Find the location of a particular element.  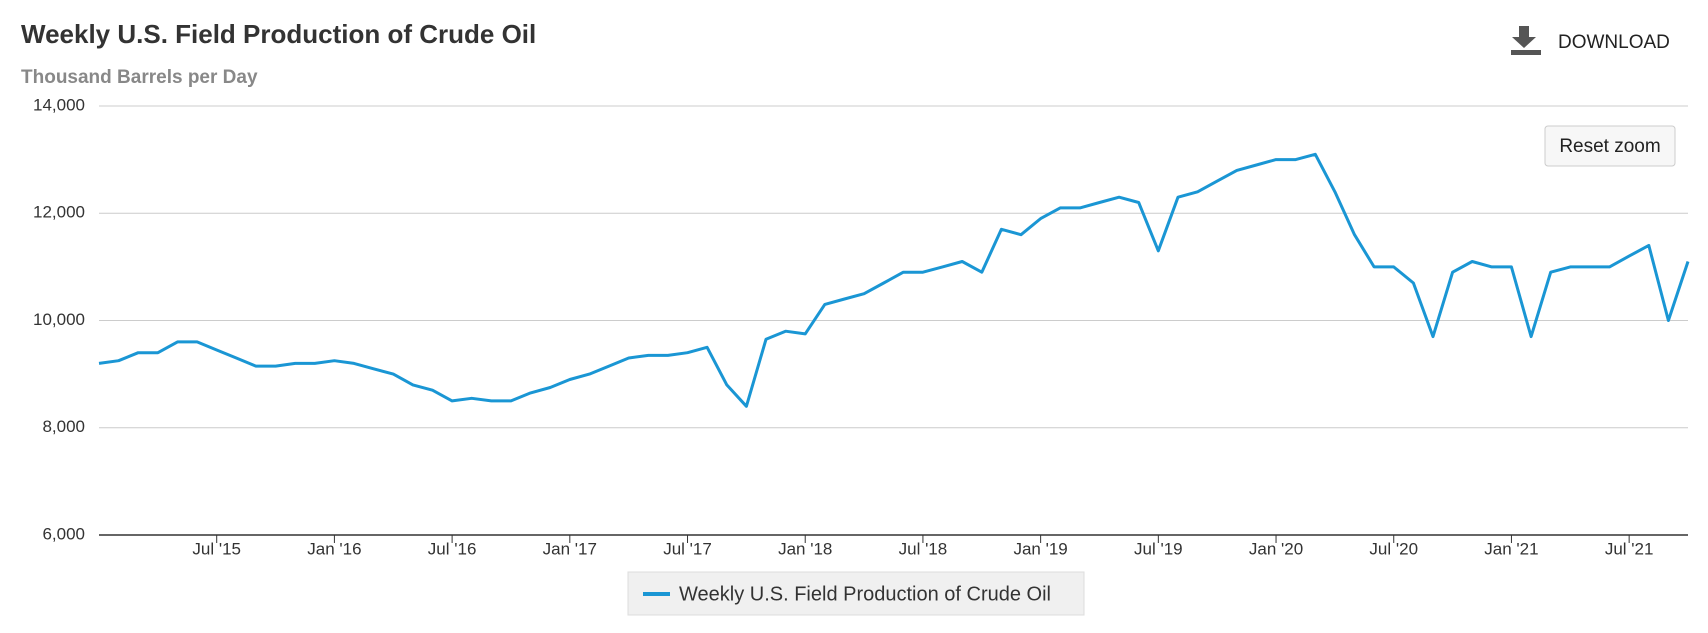

y-tick-label: 12,000 is located at coordinates (59, 212).